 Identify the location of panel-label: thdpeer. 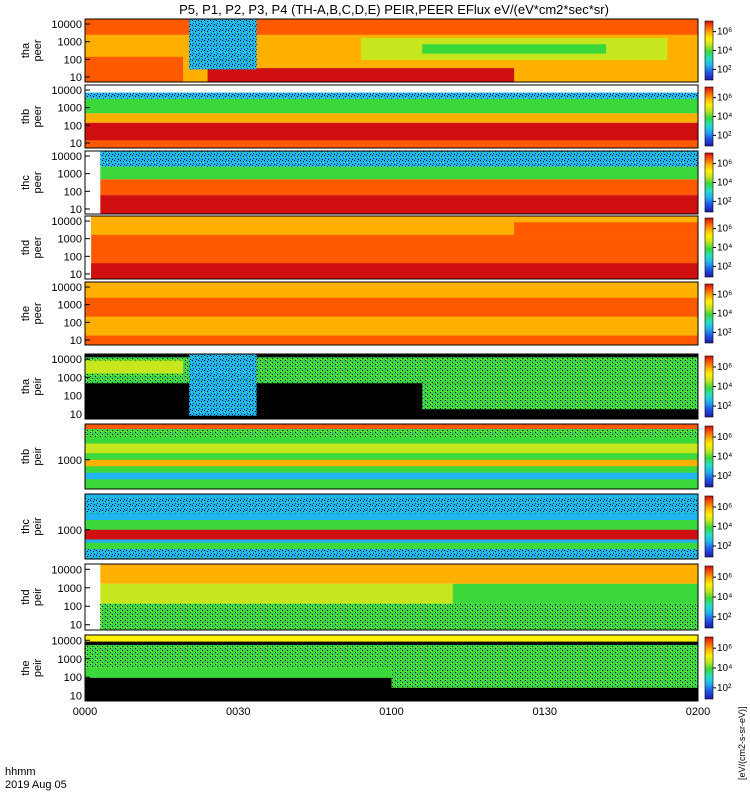
(32, 247).